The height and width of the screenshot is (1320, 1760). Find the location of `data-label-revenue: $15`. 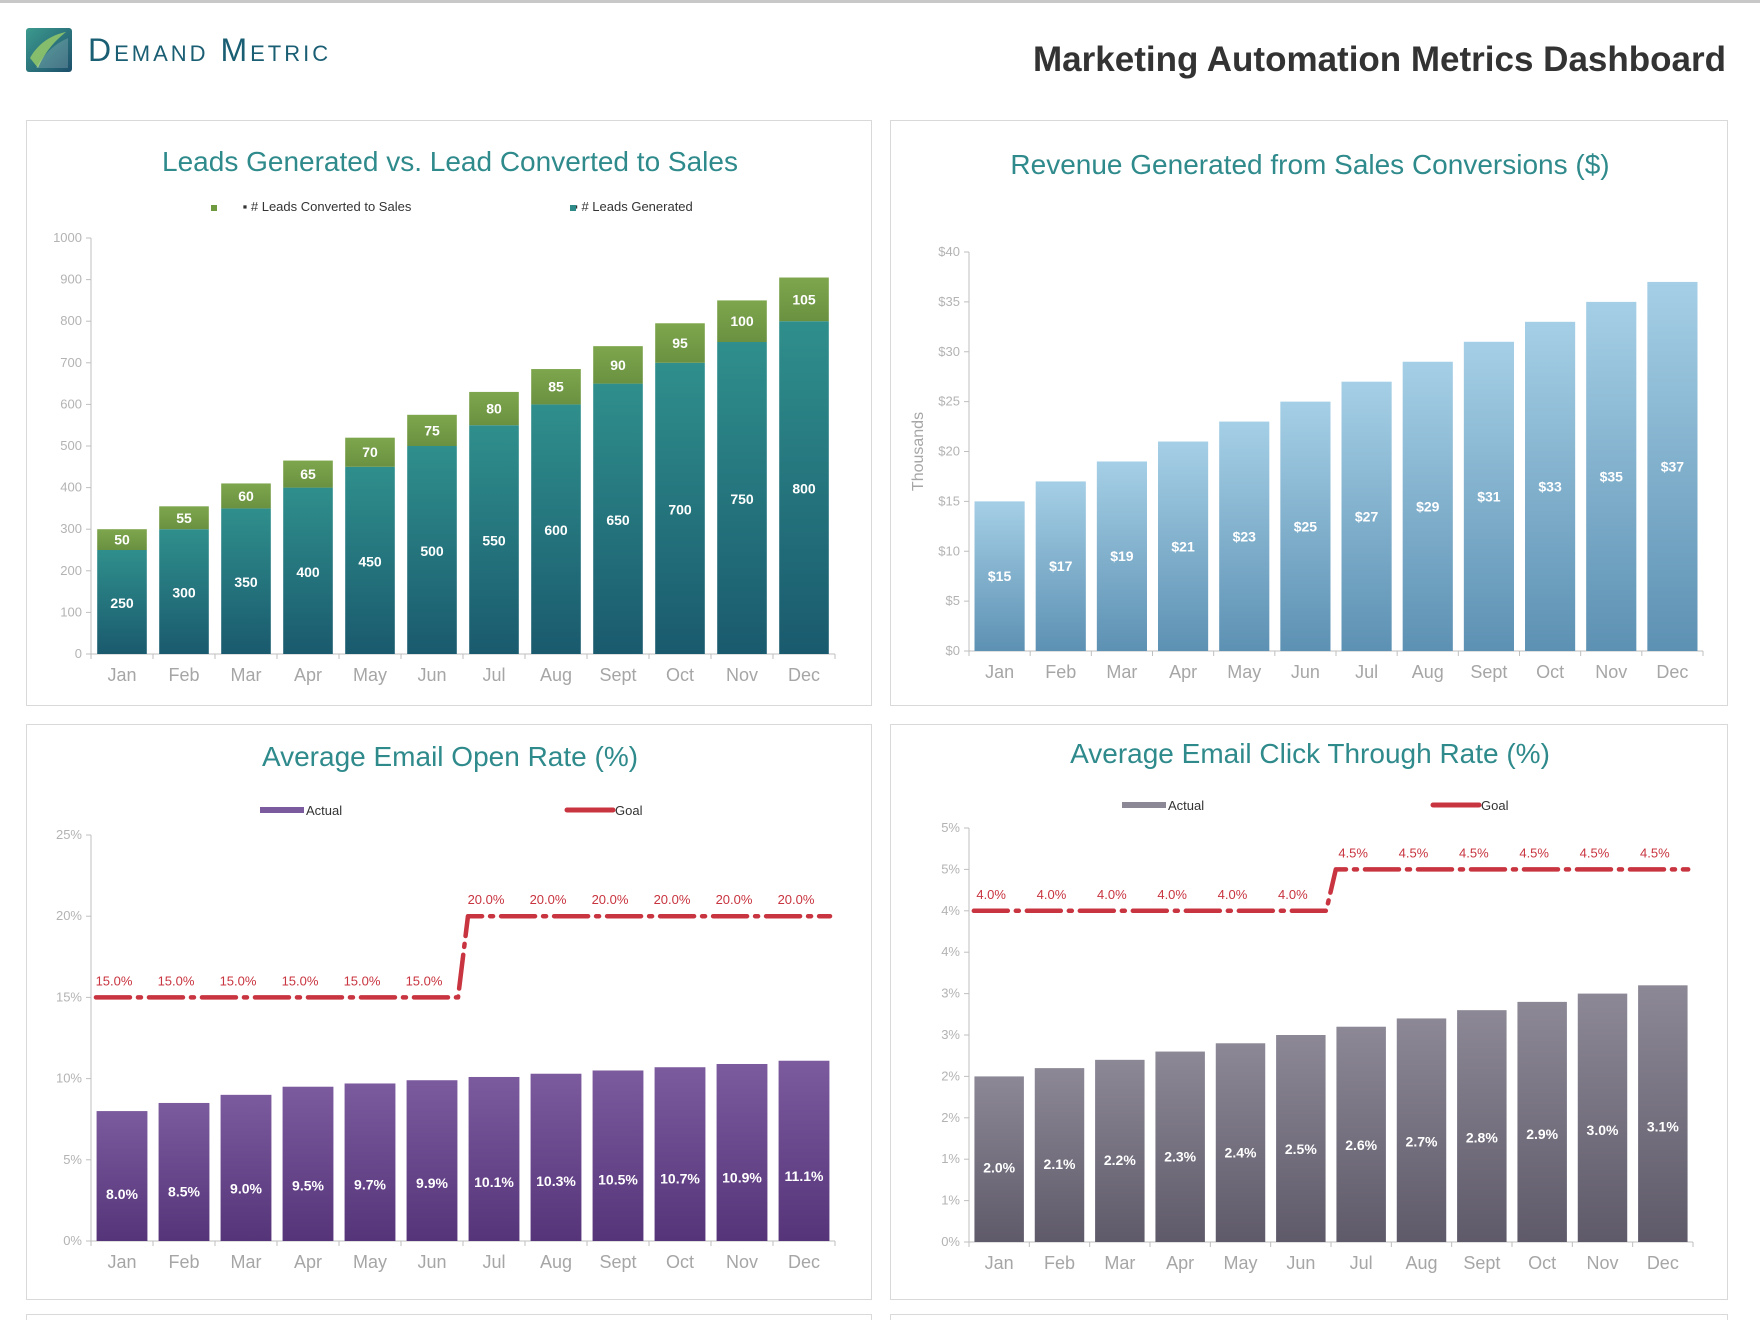

data-label-revenue: $15 is located at coordinates (1000, 576).